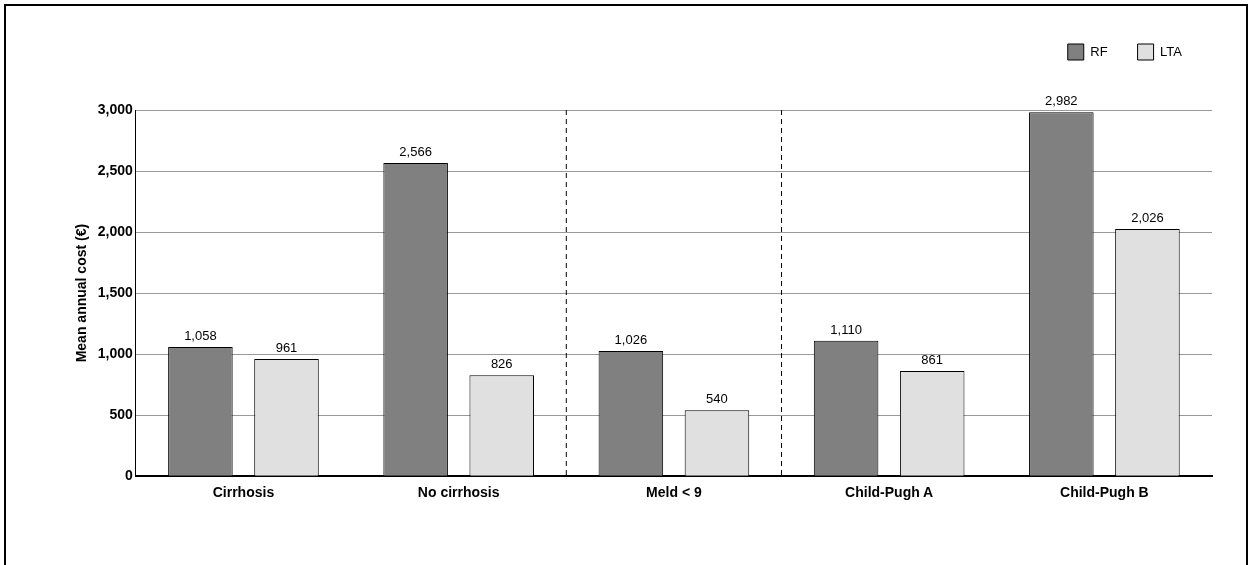 This screenshot has width=1252, height=565. Describe the element at coordinates (889, 492) in the screenshot. I see `x-tick-label: Child-Pugh A` at that location.